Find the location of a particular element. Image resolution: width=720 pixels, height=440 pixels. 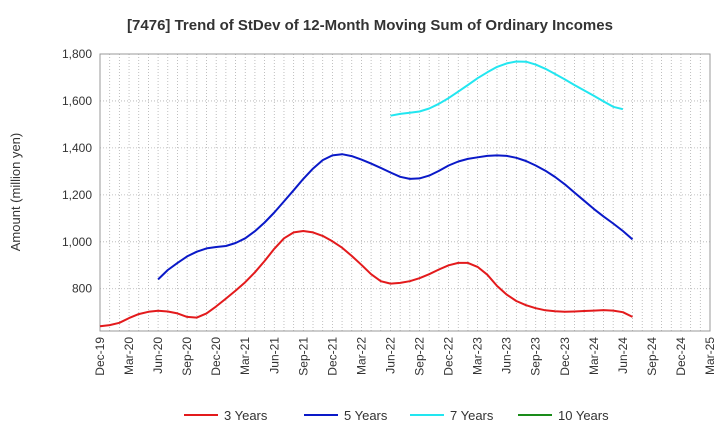

x-tick-label: Jun-23 is located at coordinates (507, 355).